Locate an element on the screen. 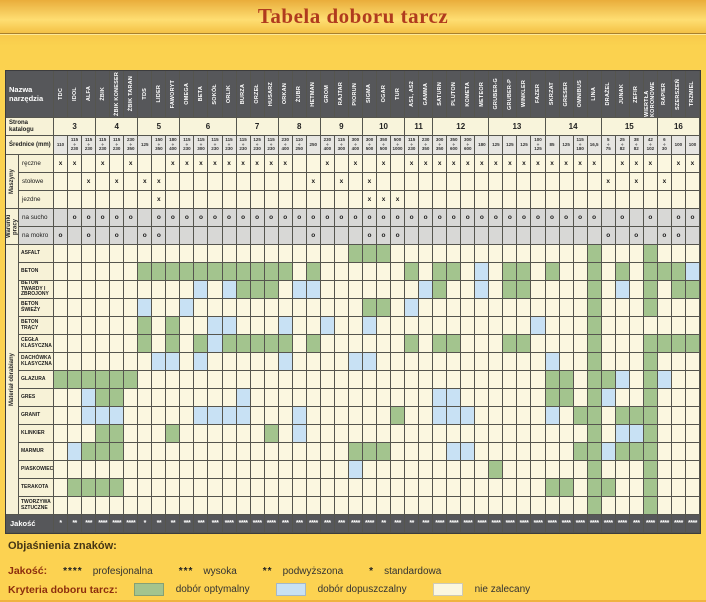 This screenshot has width=706, height=602. stars-2: ** is located at coordinates (267, 571).